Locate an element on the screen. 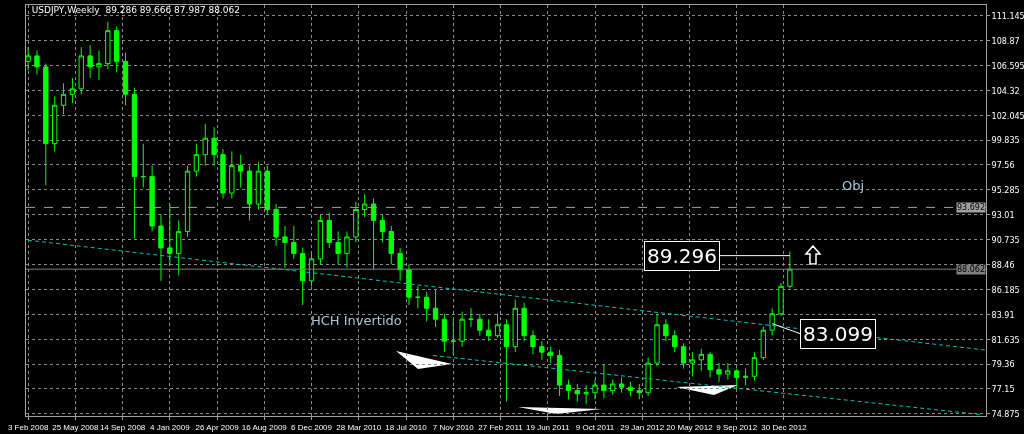  y-tick-label: 93.01 is located at coordinates (1003, 215).